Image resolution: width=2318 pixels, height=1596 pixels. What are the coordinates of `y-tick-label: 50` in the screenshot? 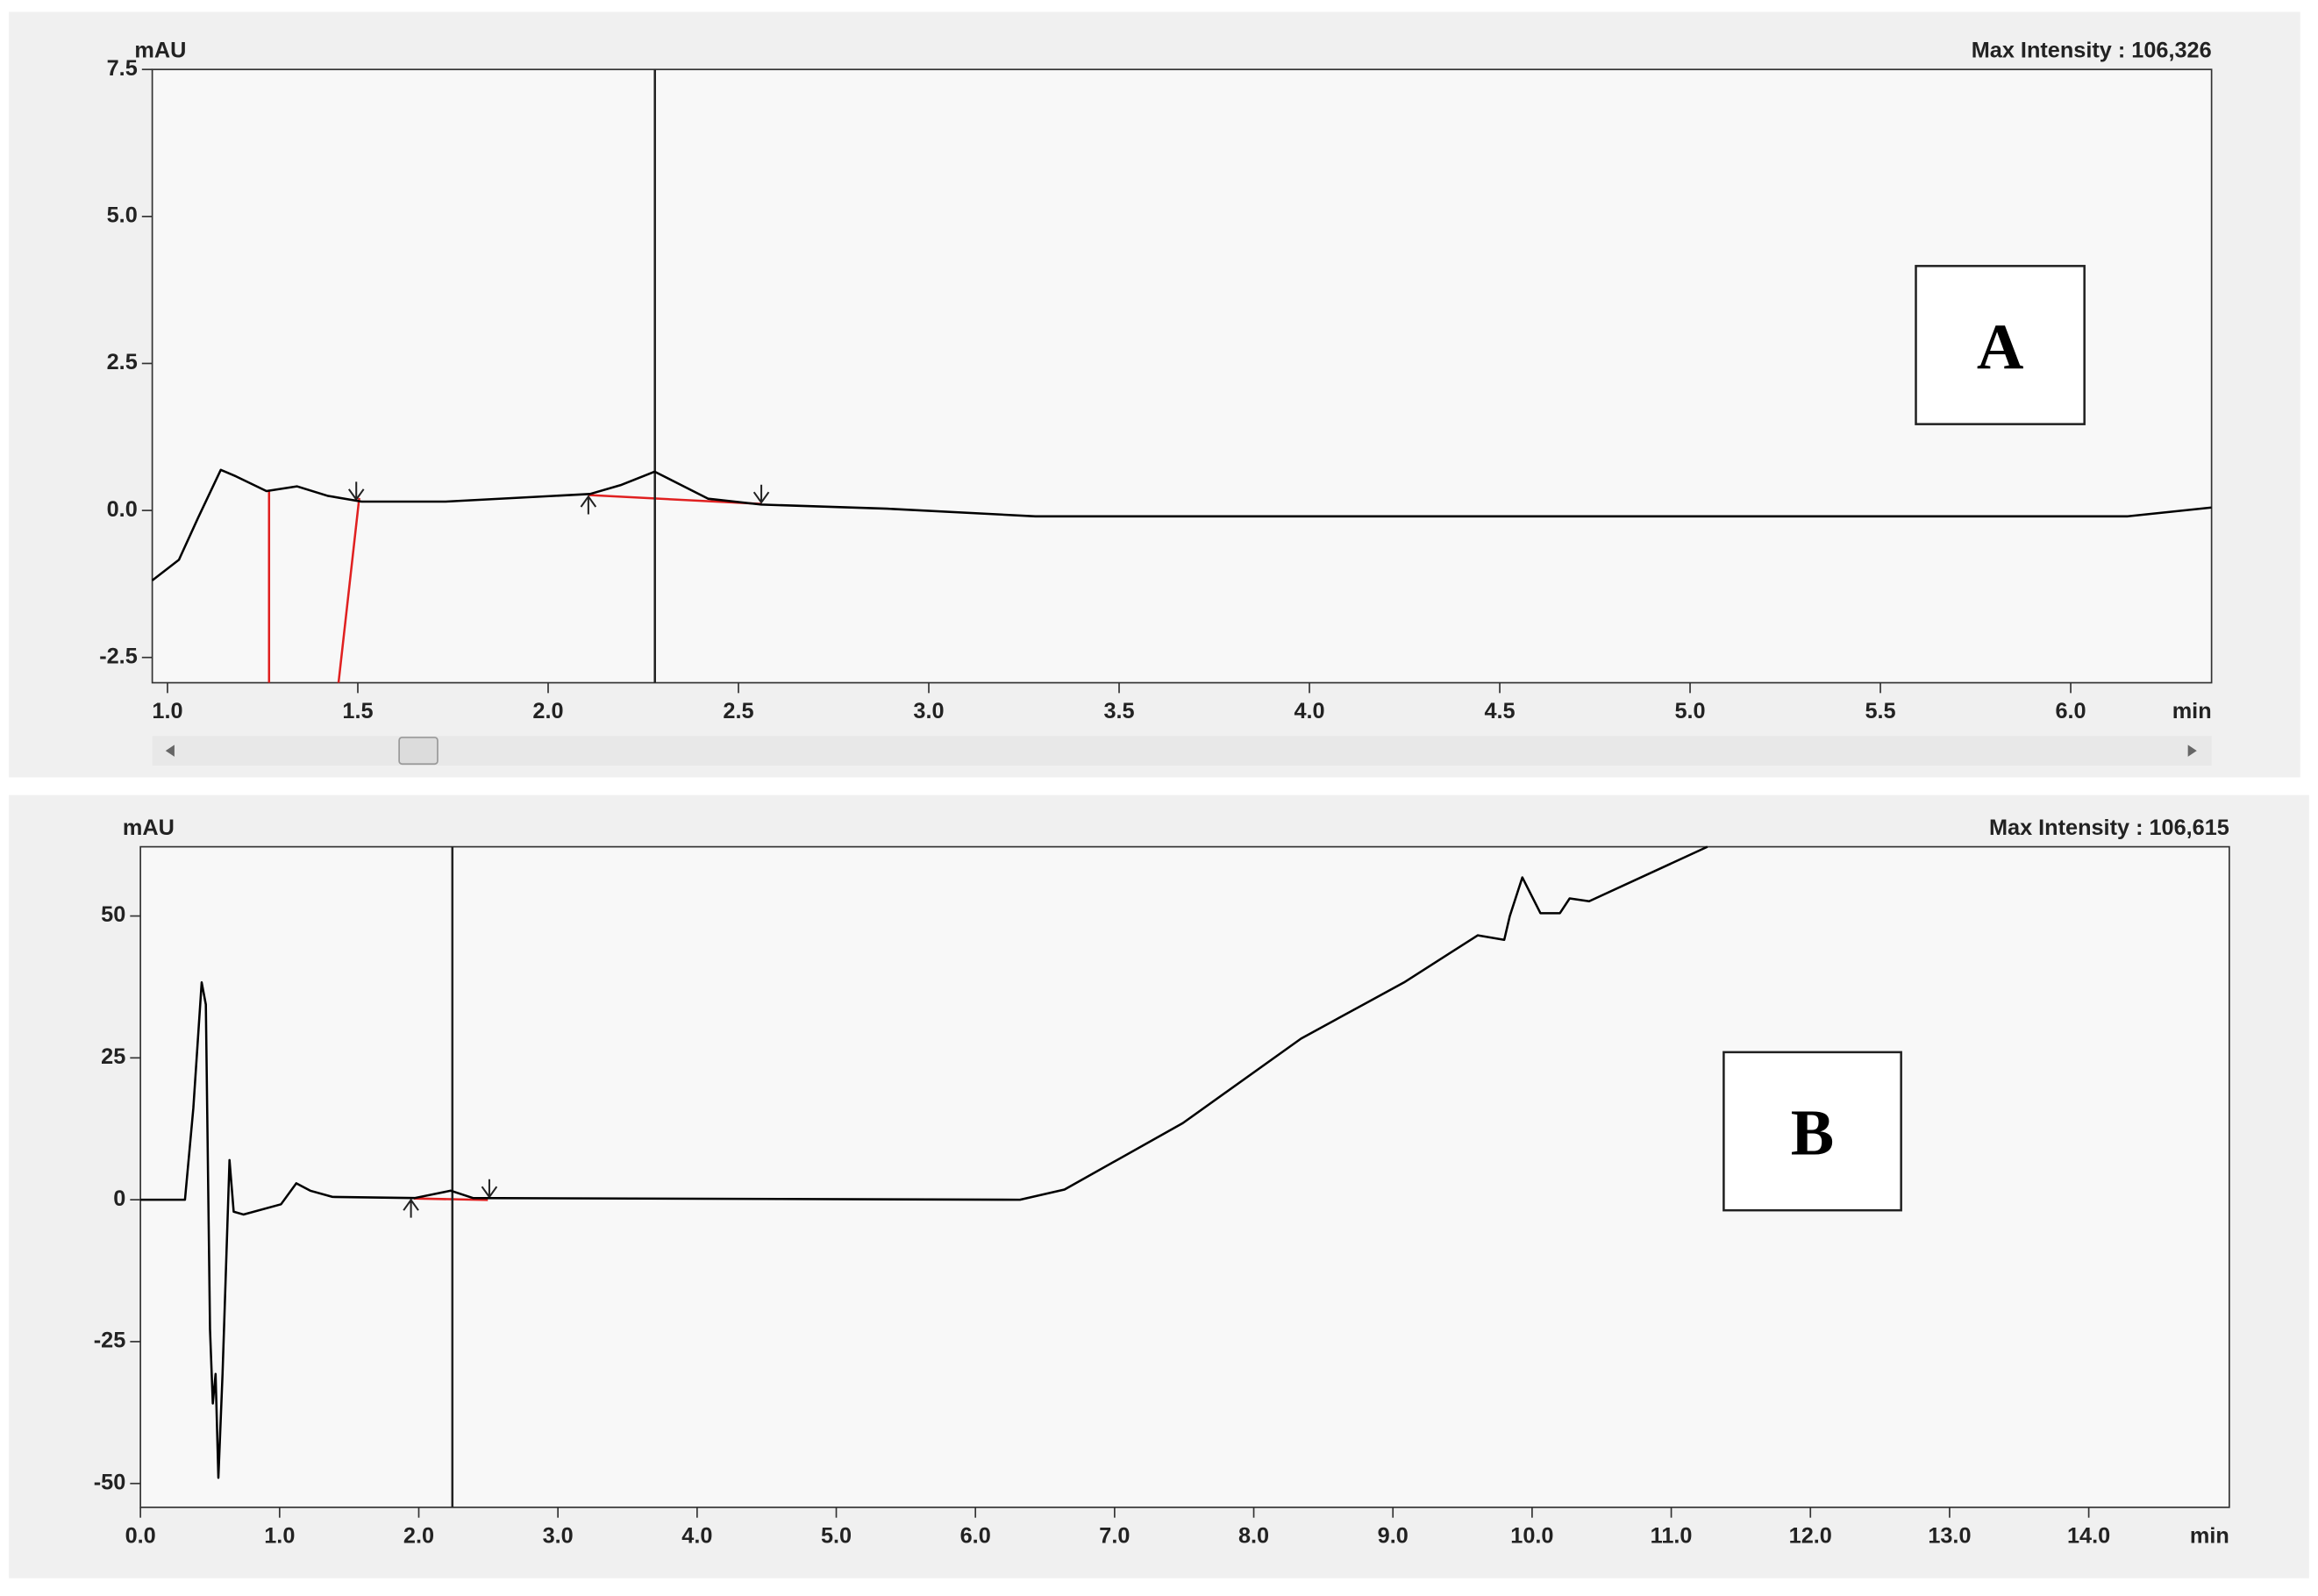 It's located at (113, 914).